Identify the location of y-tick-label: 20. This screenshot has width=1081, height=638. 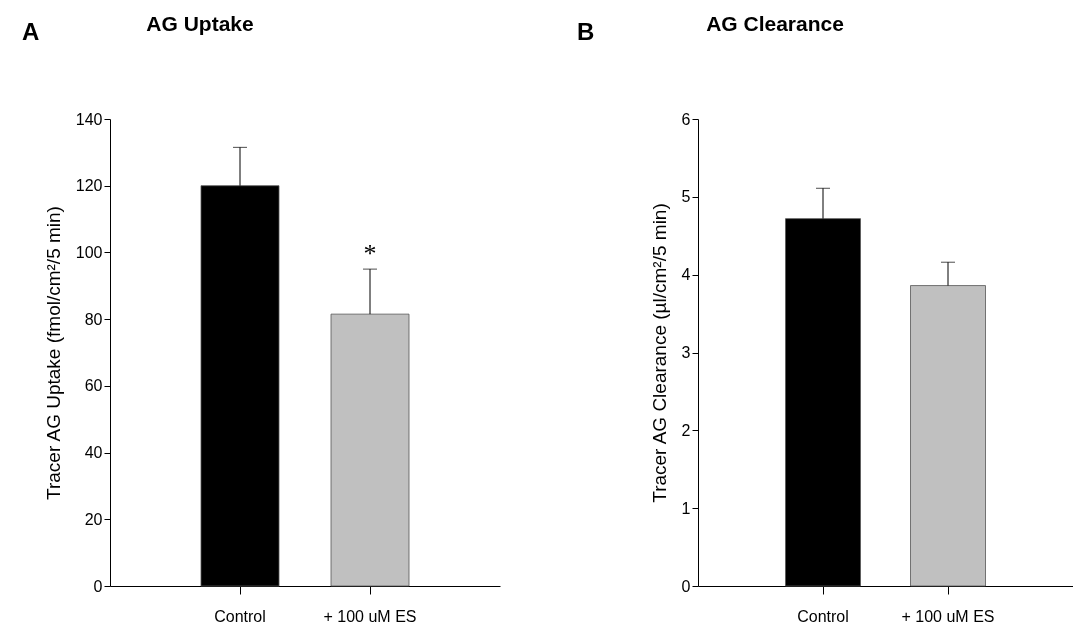
(93, 519).